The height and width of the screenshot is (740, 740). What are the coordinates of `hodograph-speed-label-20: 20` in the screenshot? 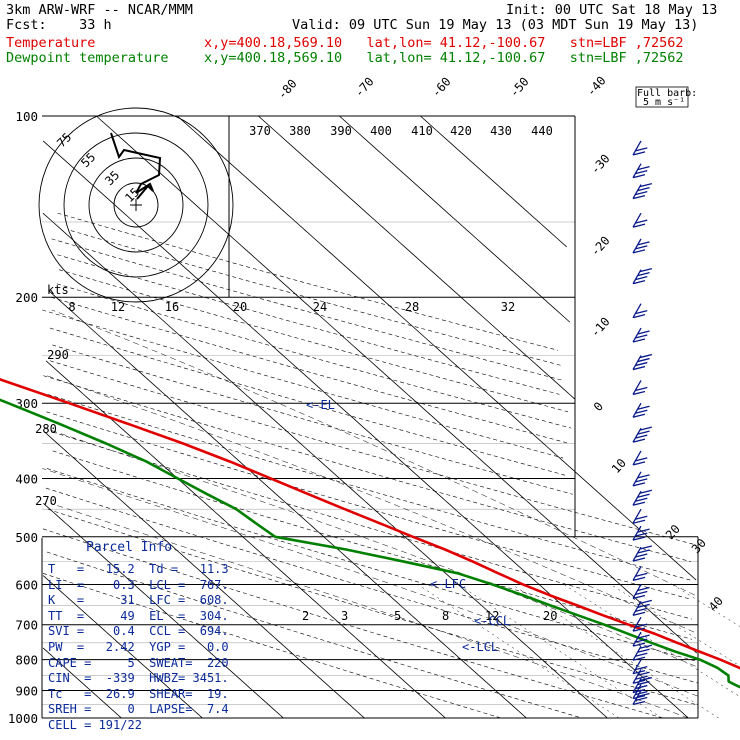 It's located at (240, 307).